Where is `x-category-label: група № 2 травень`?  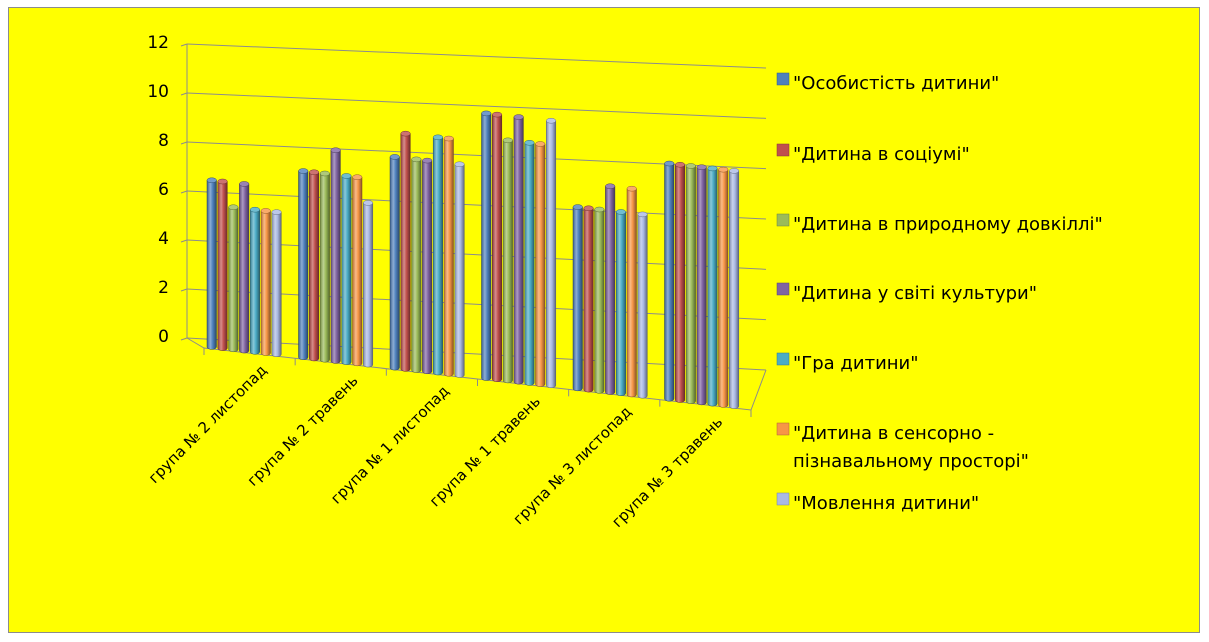
x-category-label: група № 2 травень is located at coordinates (303, 431).